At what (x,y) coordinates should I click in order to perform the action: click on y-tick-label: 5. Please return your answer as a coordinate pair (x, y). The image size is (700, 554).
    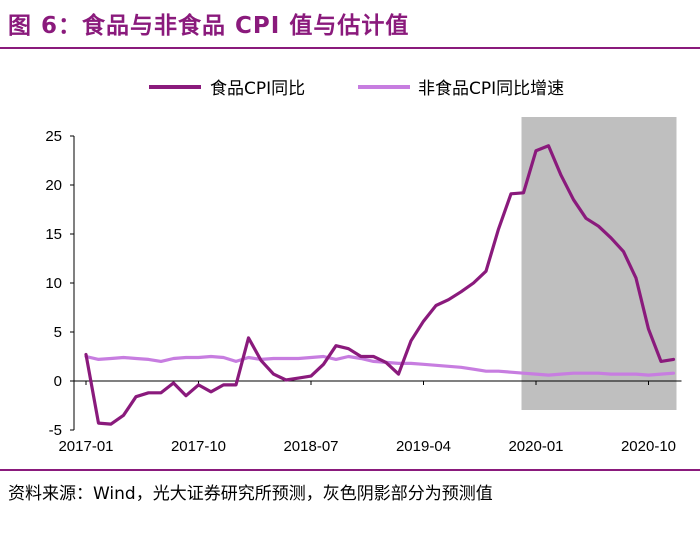
    Looking at the image, I should click on (58, 332).